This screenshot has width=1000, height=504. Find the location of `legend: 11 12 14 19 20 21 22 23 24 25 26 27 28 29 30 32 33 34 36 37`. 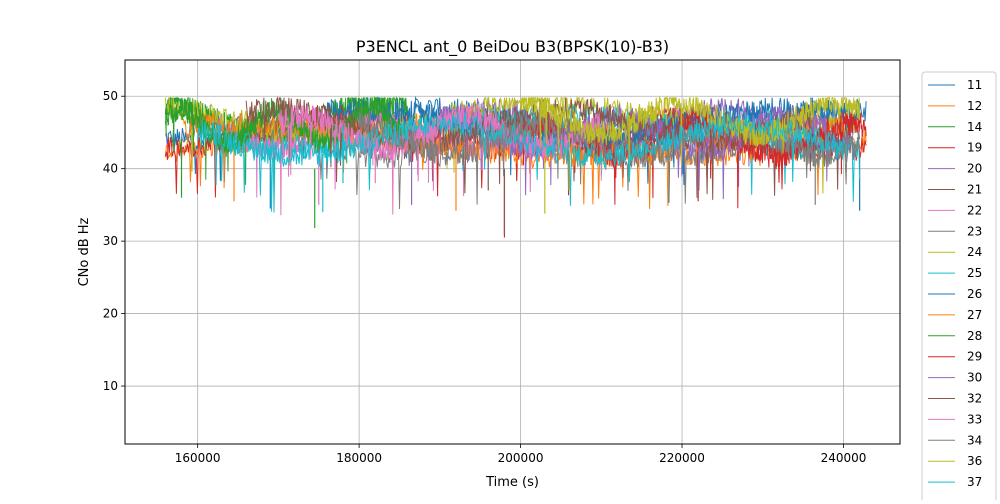

legend: 11 12 14 19 20 21 22 23 24 25 26 27 28 29 30 32 33 34 36 37 is located at coordinates (959, 287).